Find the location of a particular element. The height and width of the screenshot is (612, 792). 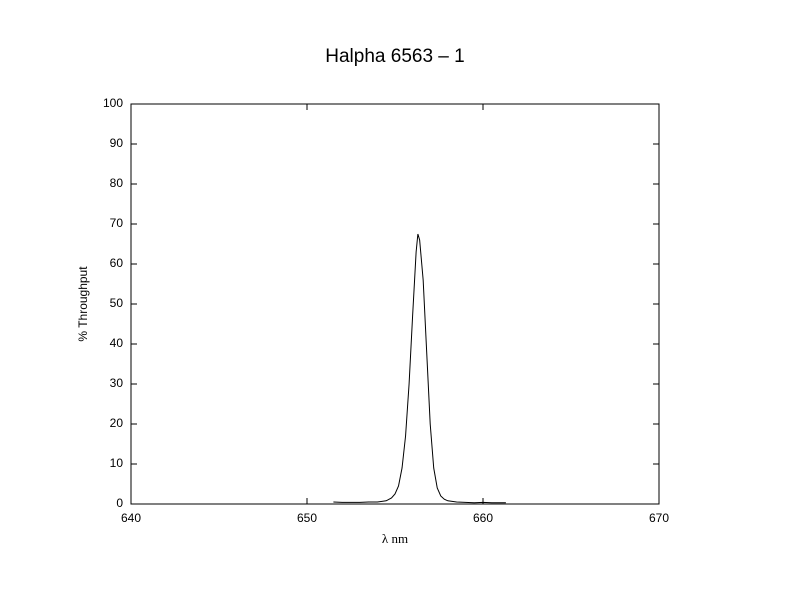

chart-title: Halpha 6563 – 1 is located at coordinates (394, 56).